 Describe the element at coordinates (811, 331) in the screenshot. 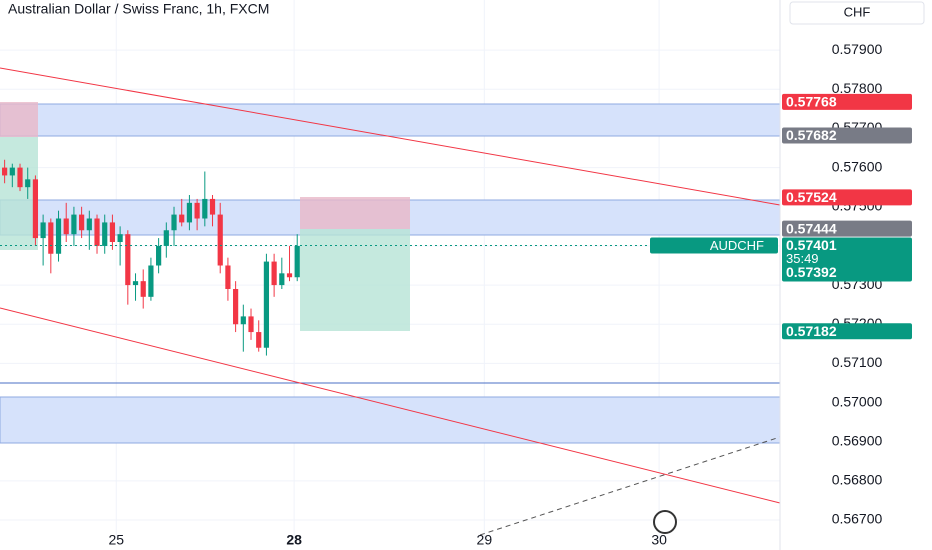

I see `price-label: 0.57182` at that location.